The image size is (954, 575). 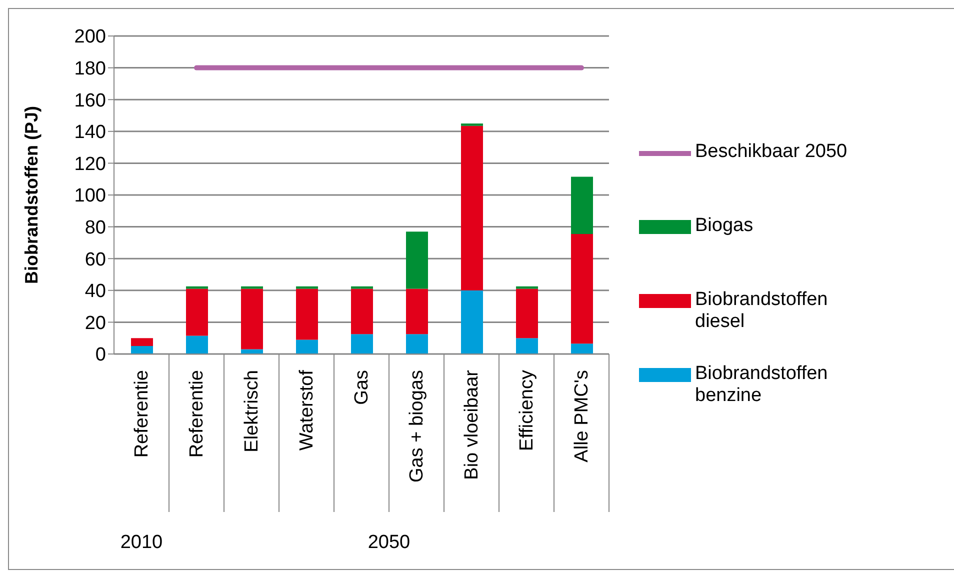 I want to click on text: 2050, so click(x=389, y=543).